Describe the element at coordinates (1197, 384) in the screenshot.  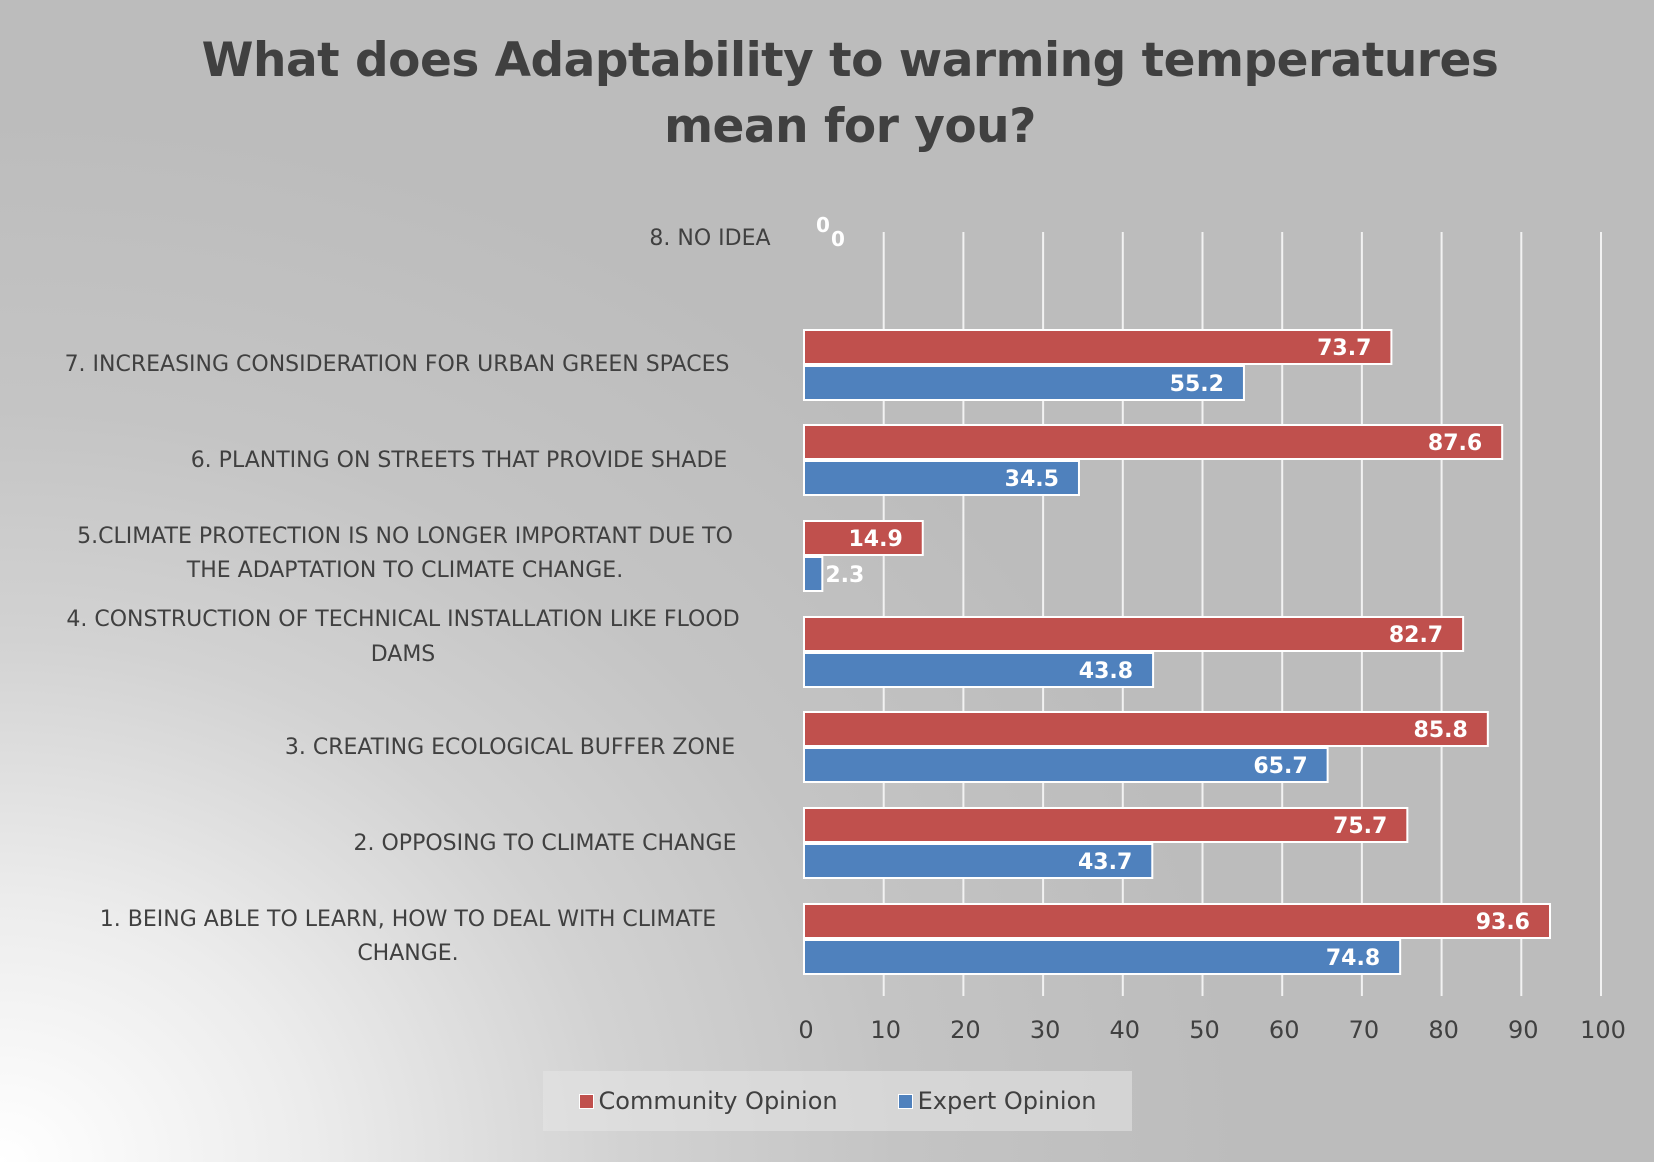
I see `data-label-expert-7: 55.2` at that location.